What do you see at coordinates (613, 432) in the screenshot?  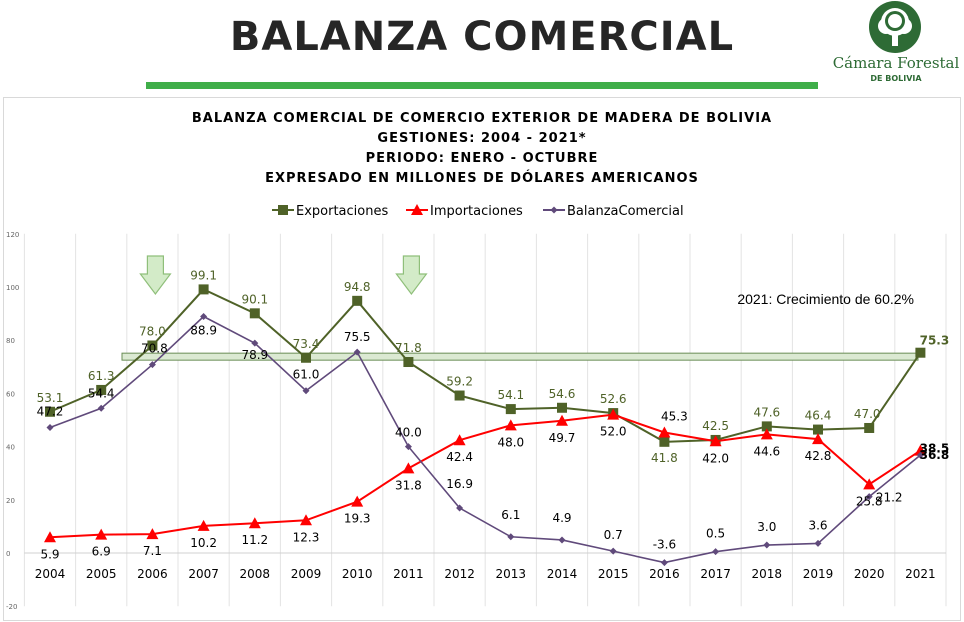 I see `data-label-importaciones: 52.0` at bounding box center [613, 432].